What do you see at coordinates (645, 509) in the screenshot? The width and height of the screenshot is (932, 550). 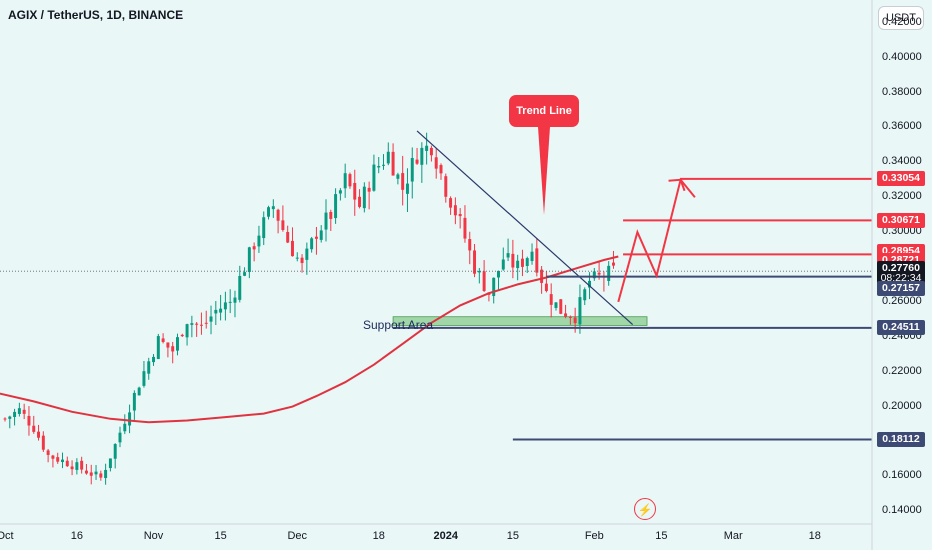 I see `tradingview-logo-icon: ⚡` at bounding box center [645, 509].